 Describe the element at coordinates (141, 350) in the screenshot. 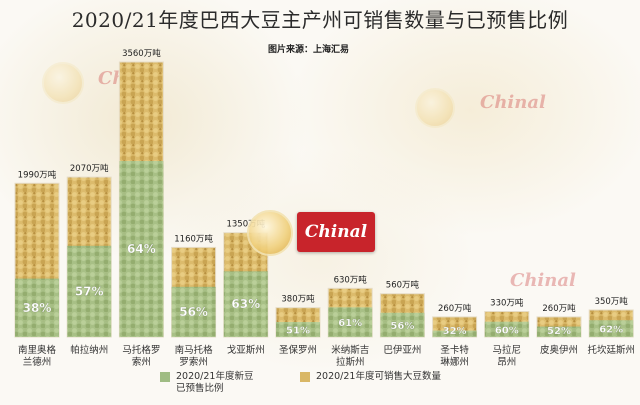

I see `category-label: 马托格罗` at that location.